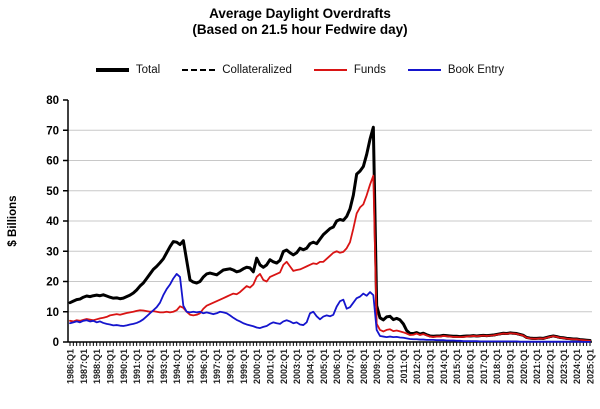 This screenshot has width=600, height=409. What do you see at coordinates (84, 366) in the screenshot?
I see `x-tick-label: 1987:Q1` at bounding box center [84, 366].